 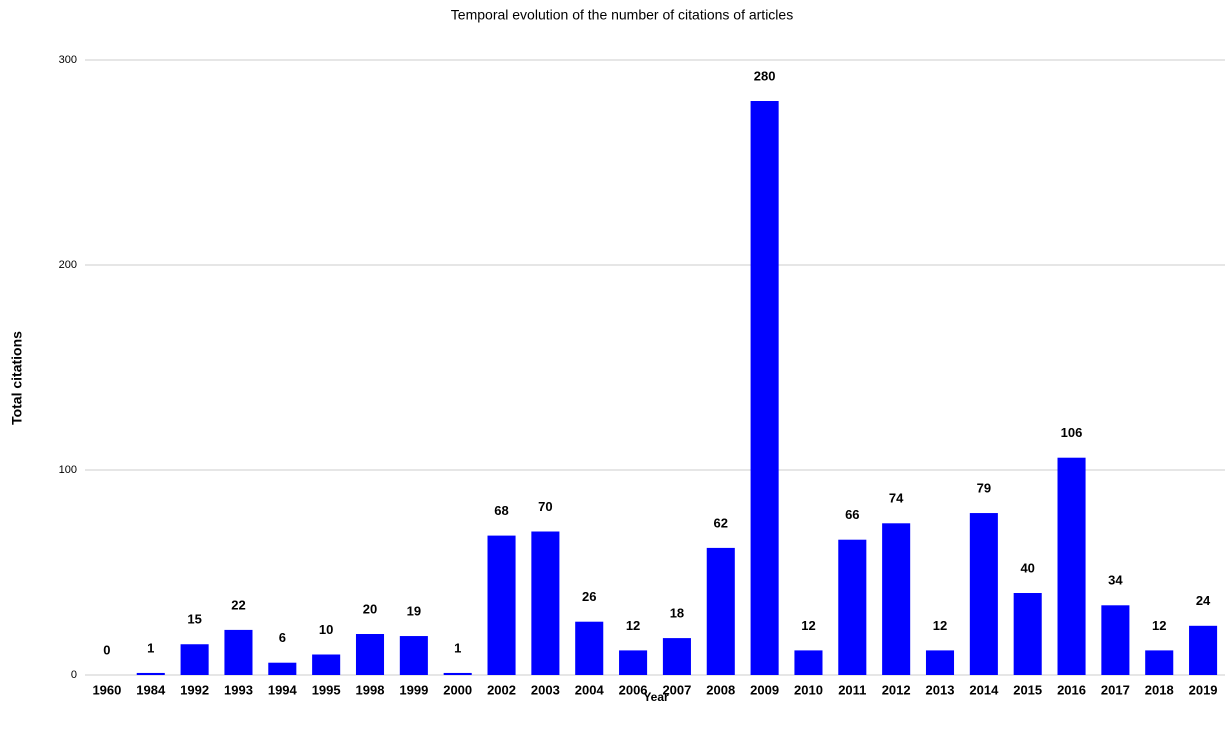 What do you see at coordinates (194, 619) in the screenshot?
I see `value-label: 15` at bounding box center [194, 619].